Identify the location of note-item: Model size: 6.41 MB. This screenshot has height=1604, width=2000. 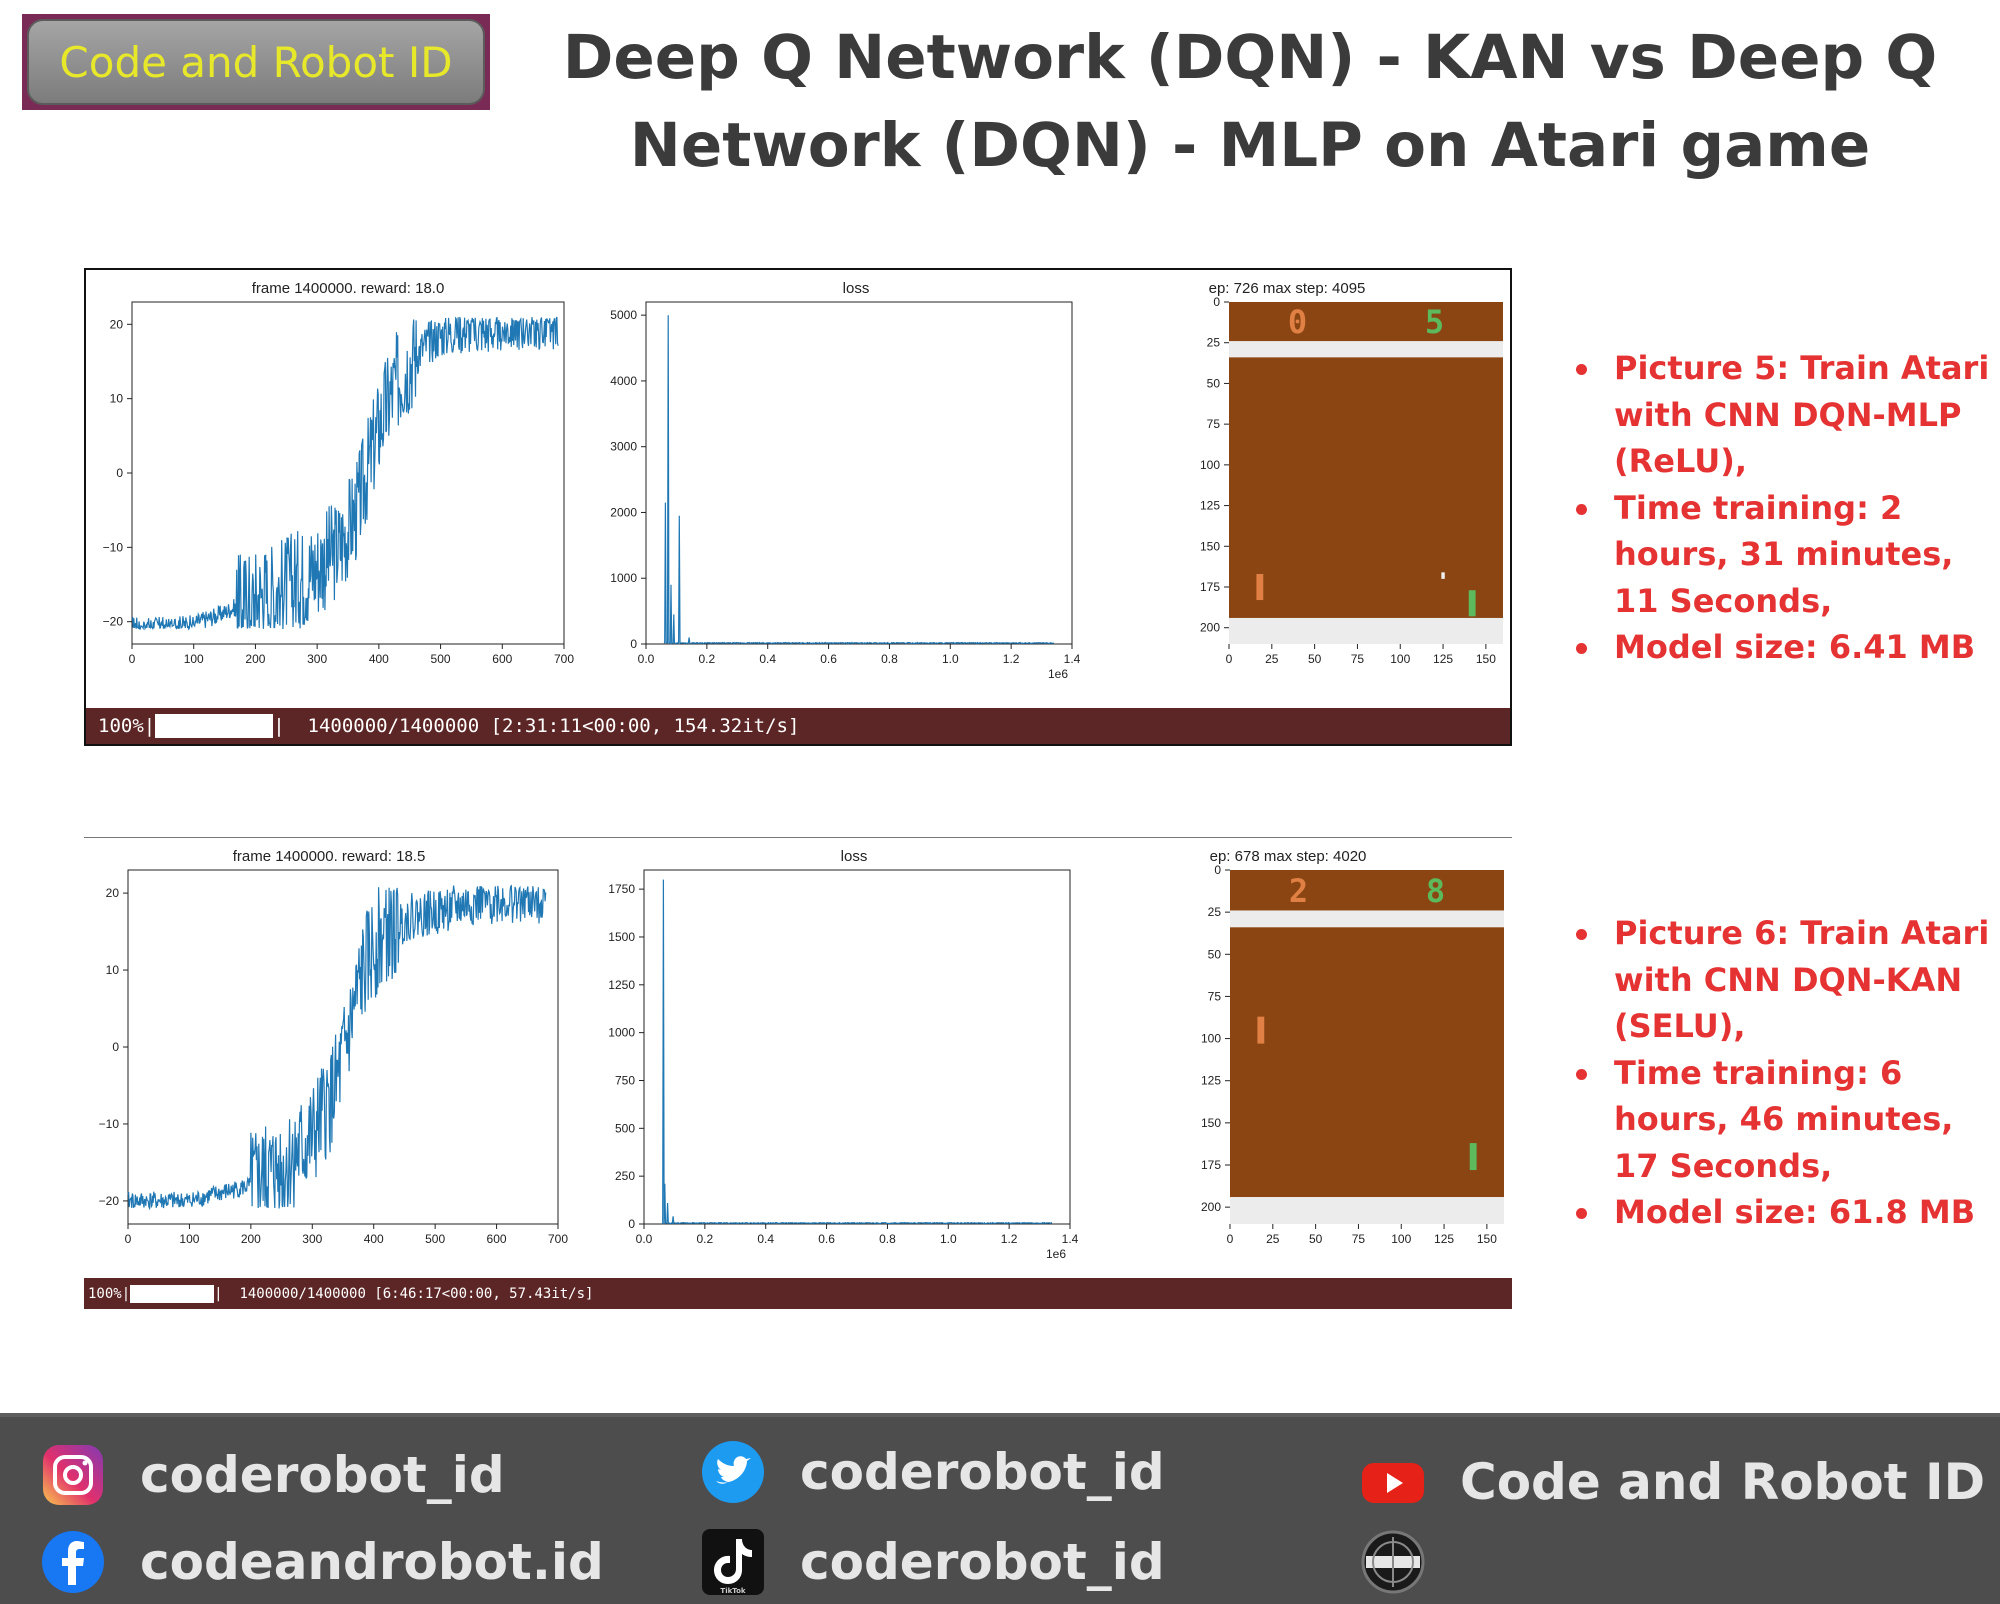
(1787, 647).